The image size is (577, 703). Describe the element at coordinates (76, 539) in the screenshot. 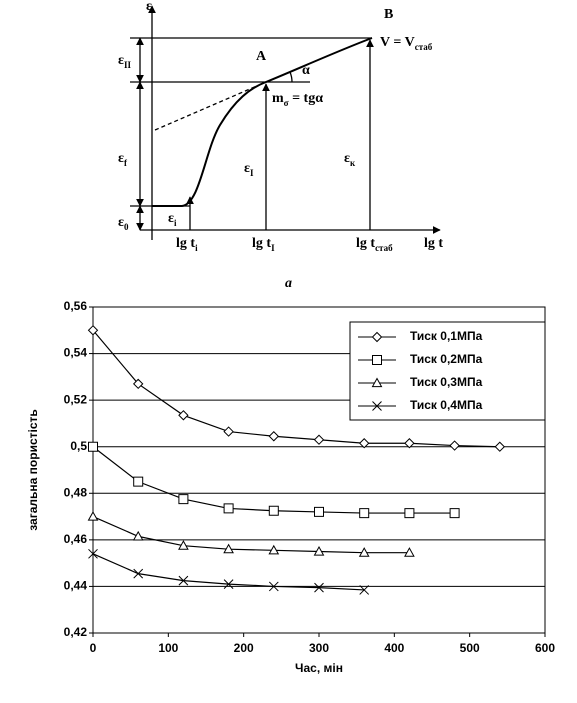

I see `y-tick-label: 0,46` at that location.